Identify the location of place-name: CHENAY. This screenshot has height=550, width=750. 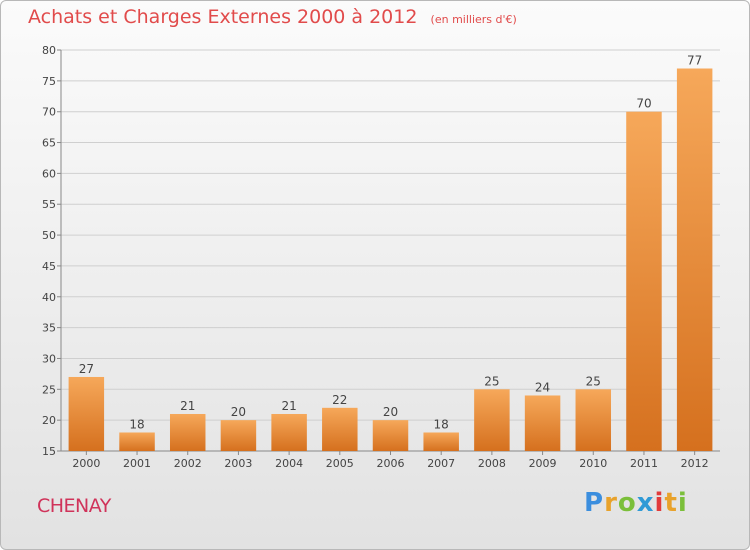
(74, 506).